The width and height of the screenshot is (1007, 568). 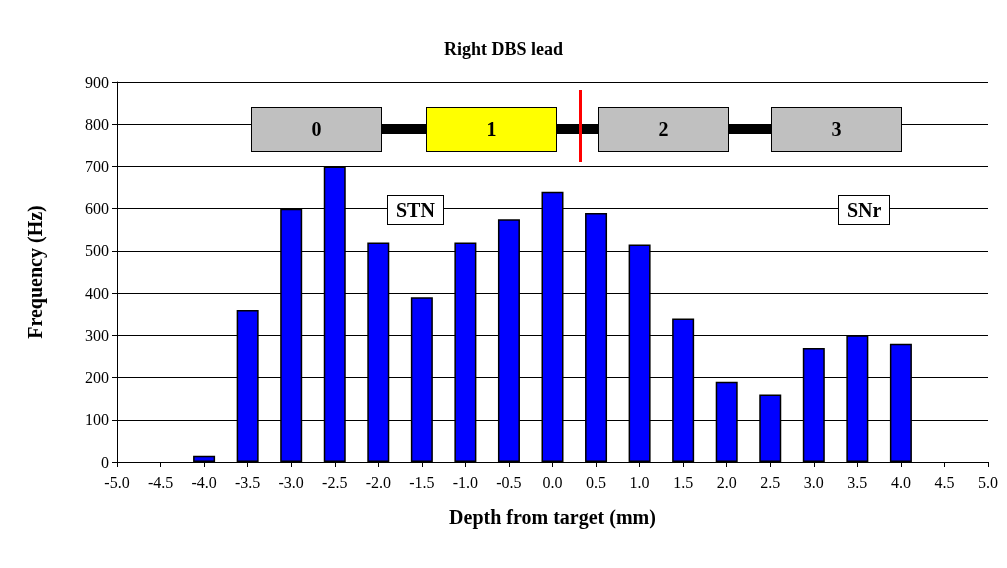 I want to click on x-tick-label: -2.0, so click(x=378, y=482).